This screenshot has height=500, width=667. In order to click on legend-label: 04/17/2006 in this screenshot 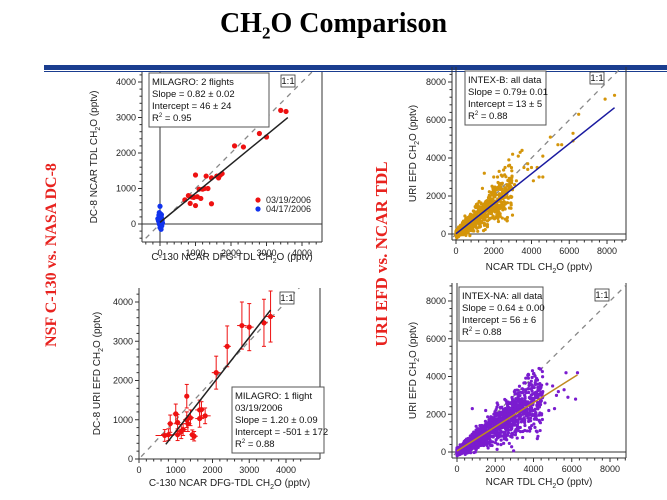, I will do `click(288, 209)`.